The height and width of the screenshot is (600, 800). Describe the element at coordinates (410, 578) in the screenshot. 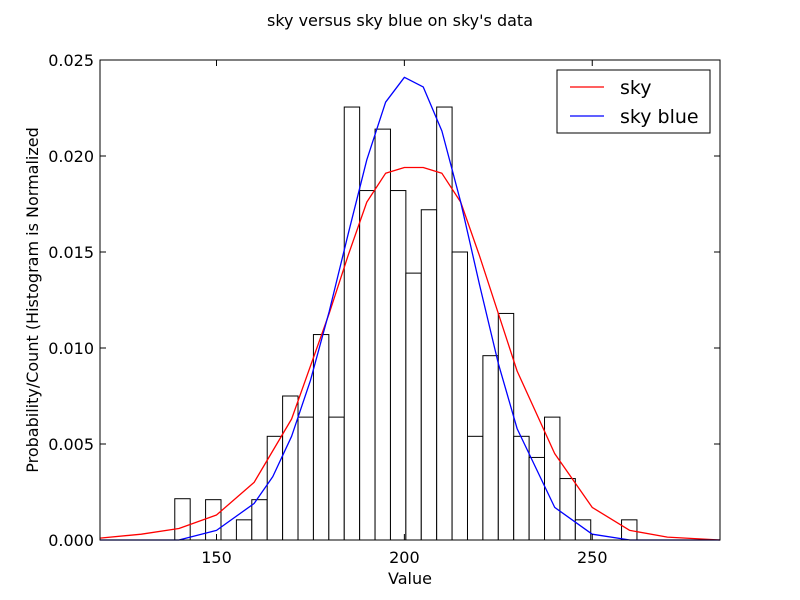

I see `x-axis-label: Value` at that location.